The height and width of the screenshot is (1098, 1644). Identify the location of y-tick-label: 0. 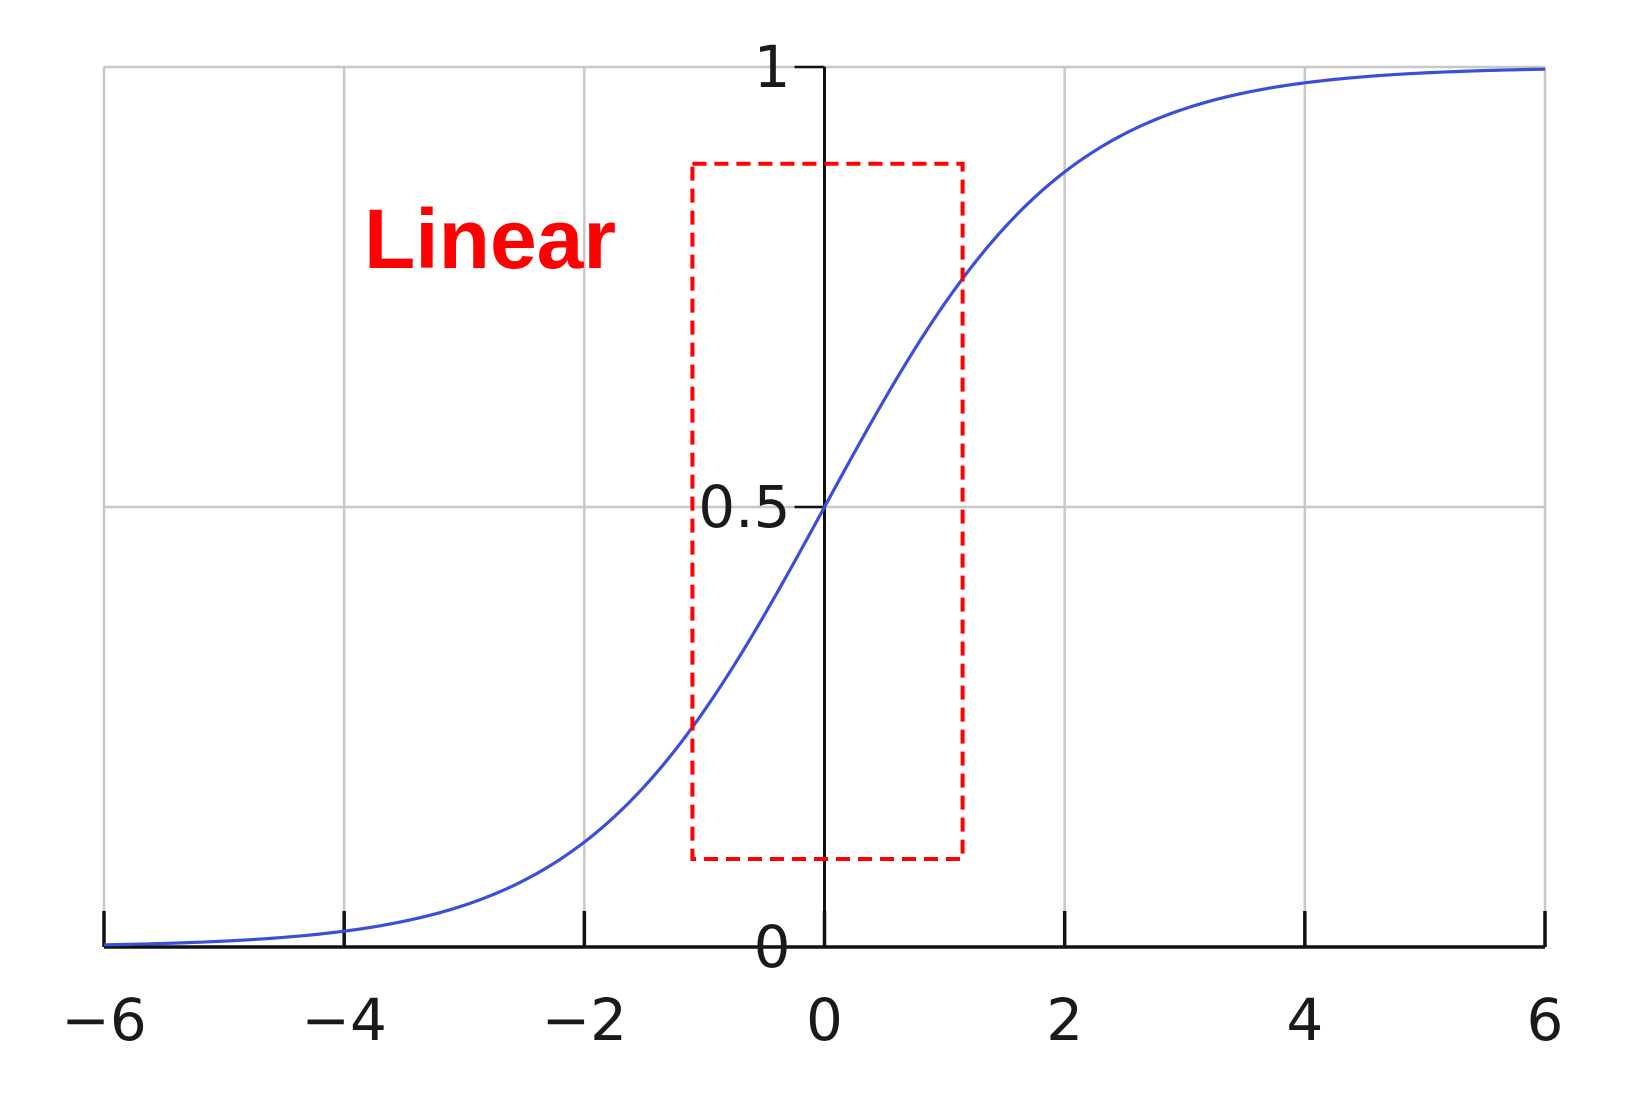
(772, 947).